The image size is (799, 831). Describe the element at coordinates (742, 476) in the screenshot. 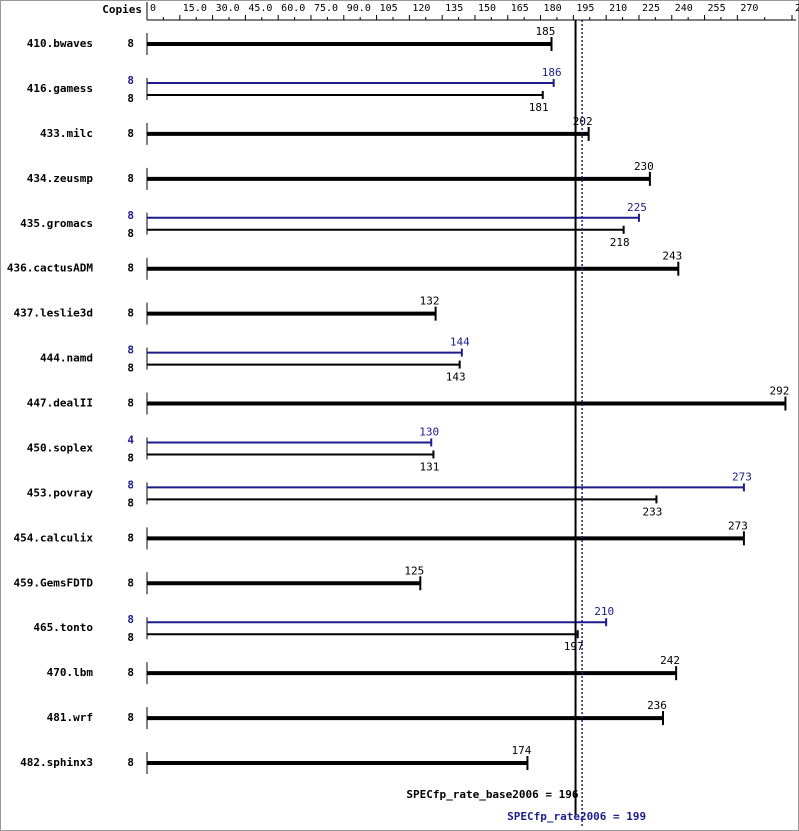

I see `peak-value-label: 273` at that location.